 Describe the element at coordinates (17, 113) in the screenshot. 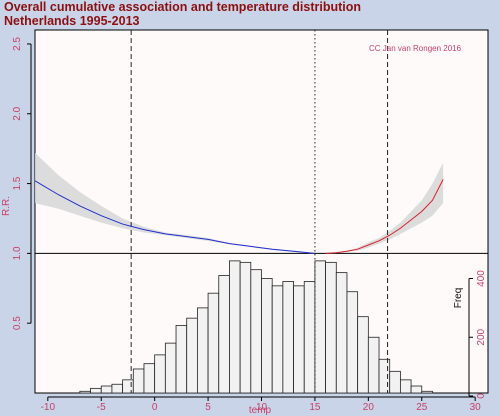

I see `y-tick-label: 2.0` at that location.